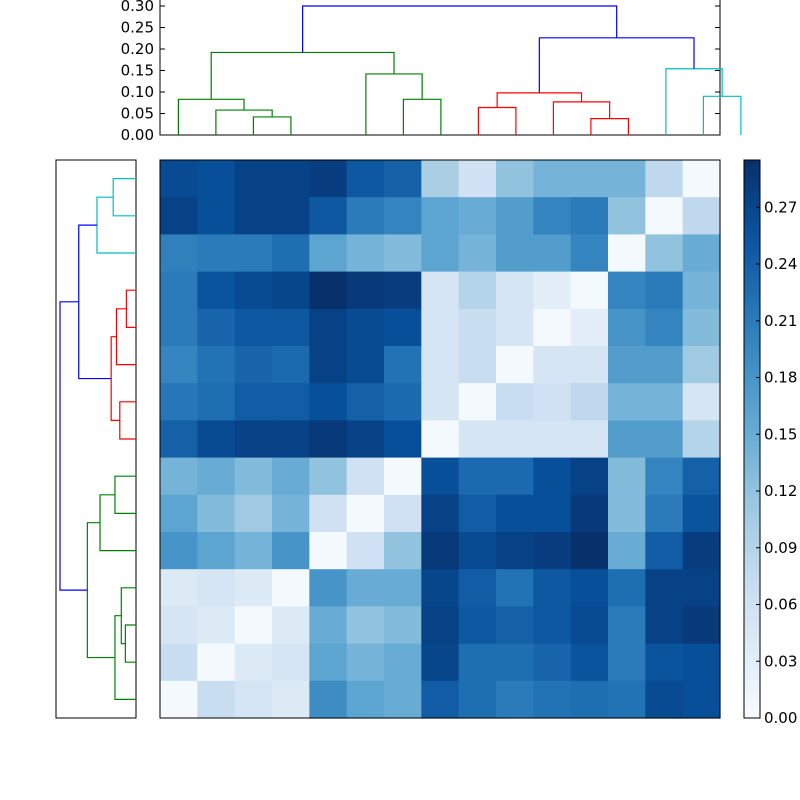  What do you see at coordinates (780, 434) in the screenshot?
I see `colorbar-tick-label: 0.15` at bounding box center [780, 434].